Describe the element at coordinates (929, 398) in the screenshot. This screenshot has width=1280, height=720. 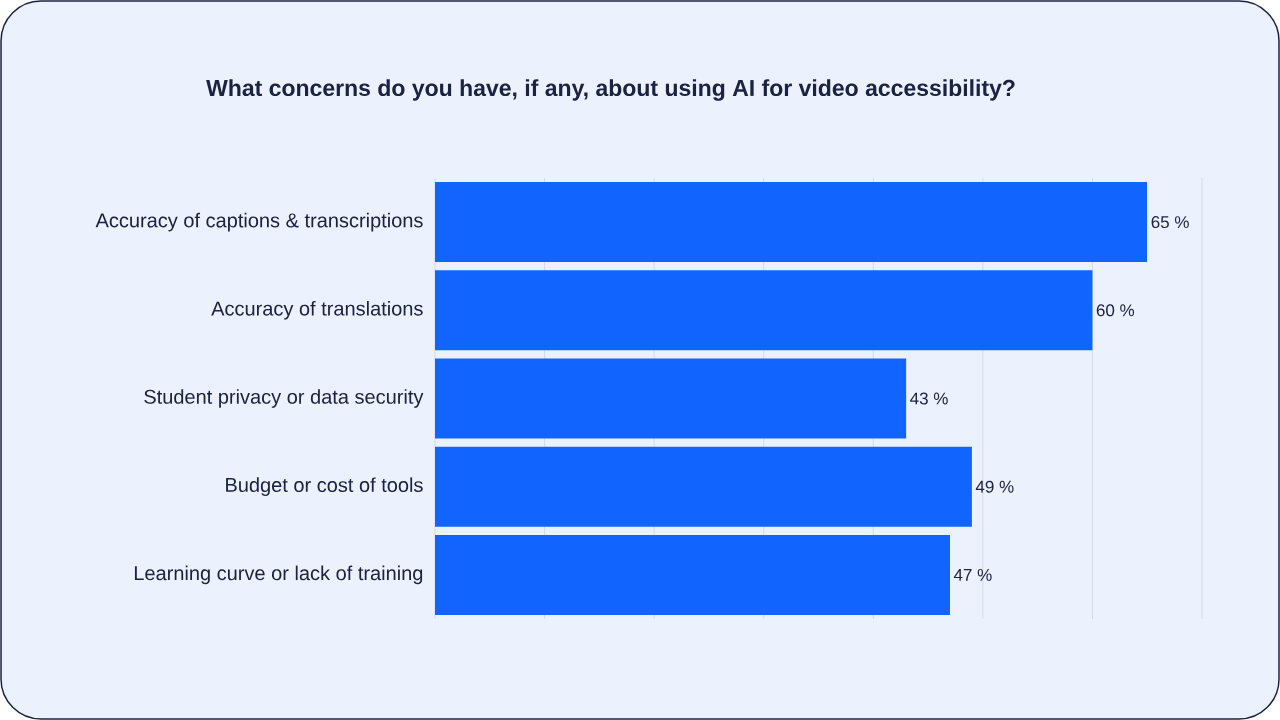
I see `data-label: 43 %` at that location.